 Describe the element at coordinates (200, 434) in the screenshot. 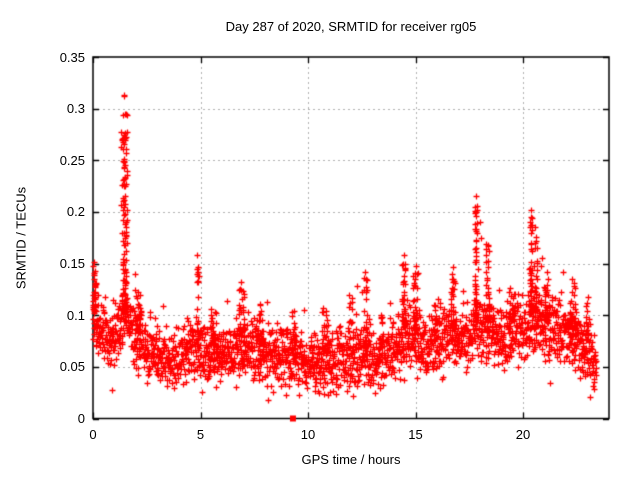

I see `x-tick-label: 5` at that location.